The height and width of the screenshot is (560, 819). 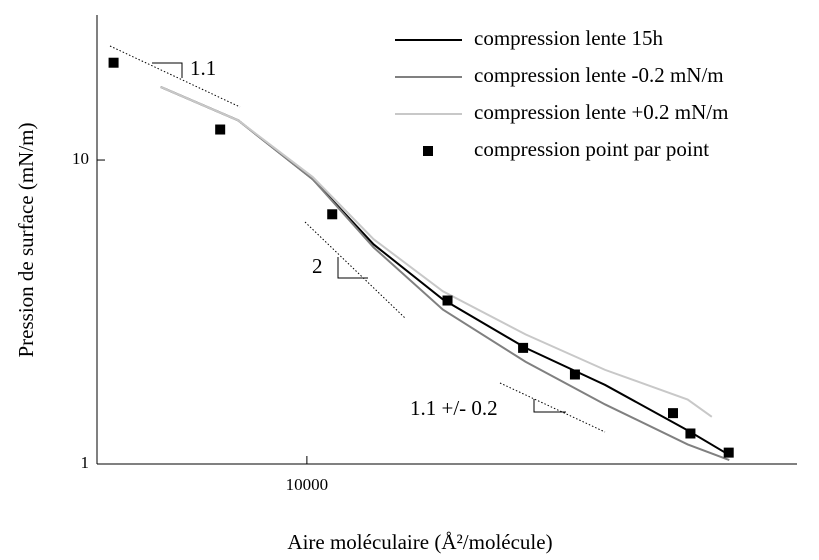 I want to click on annotation: 1.1 +/- 0.2, so click(x=454, y=408).